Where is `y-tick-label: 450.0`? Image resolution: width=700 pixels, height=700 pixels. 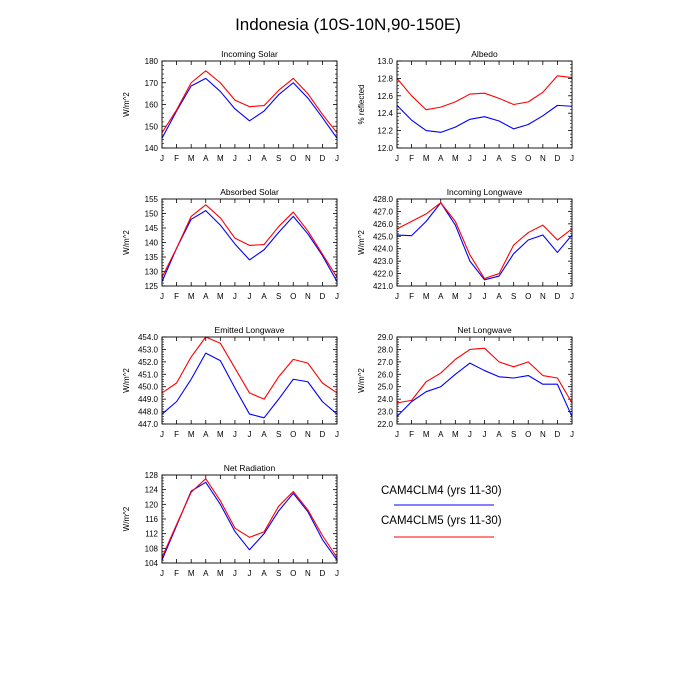
y-tick-label: 450.0 is located at coordinates (148, 387).